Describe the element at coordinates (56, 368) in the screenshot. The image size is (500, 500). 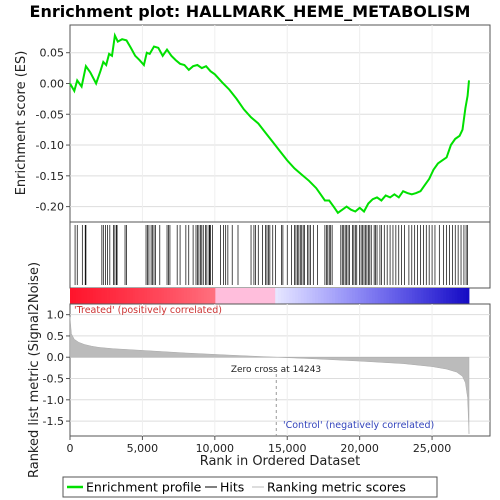
I see `metric-y-ticks: 1.0 0.5 0.0 -0.5 -1.0 -1.5` at that location.